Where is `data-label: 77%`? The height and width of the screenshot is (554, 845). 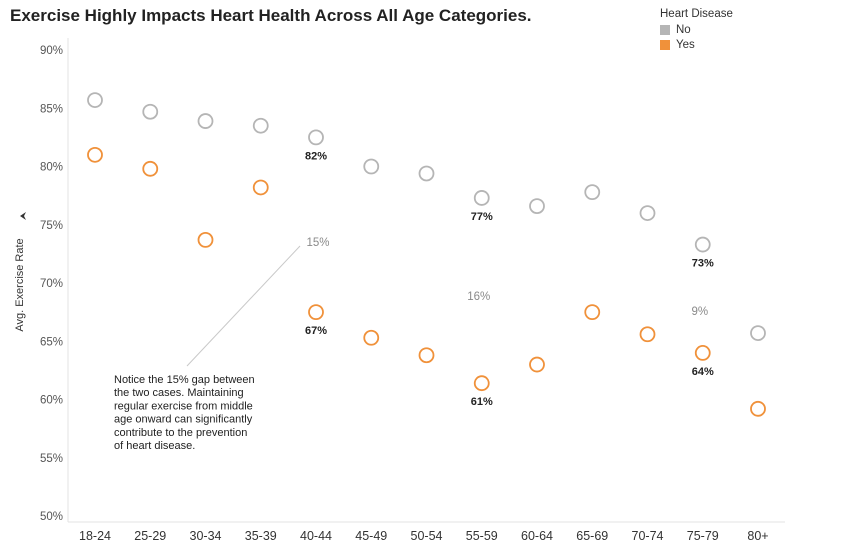
data-label: 77% is located at coordinates (482, 217).